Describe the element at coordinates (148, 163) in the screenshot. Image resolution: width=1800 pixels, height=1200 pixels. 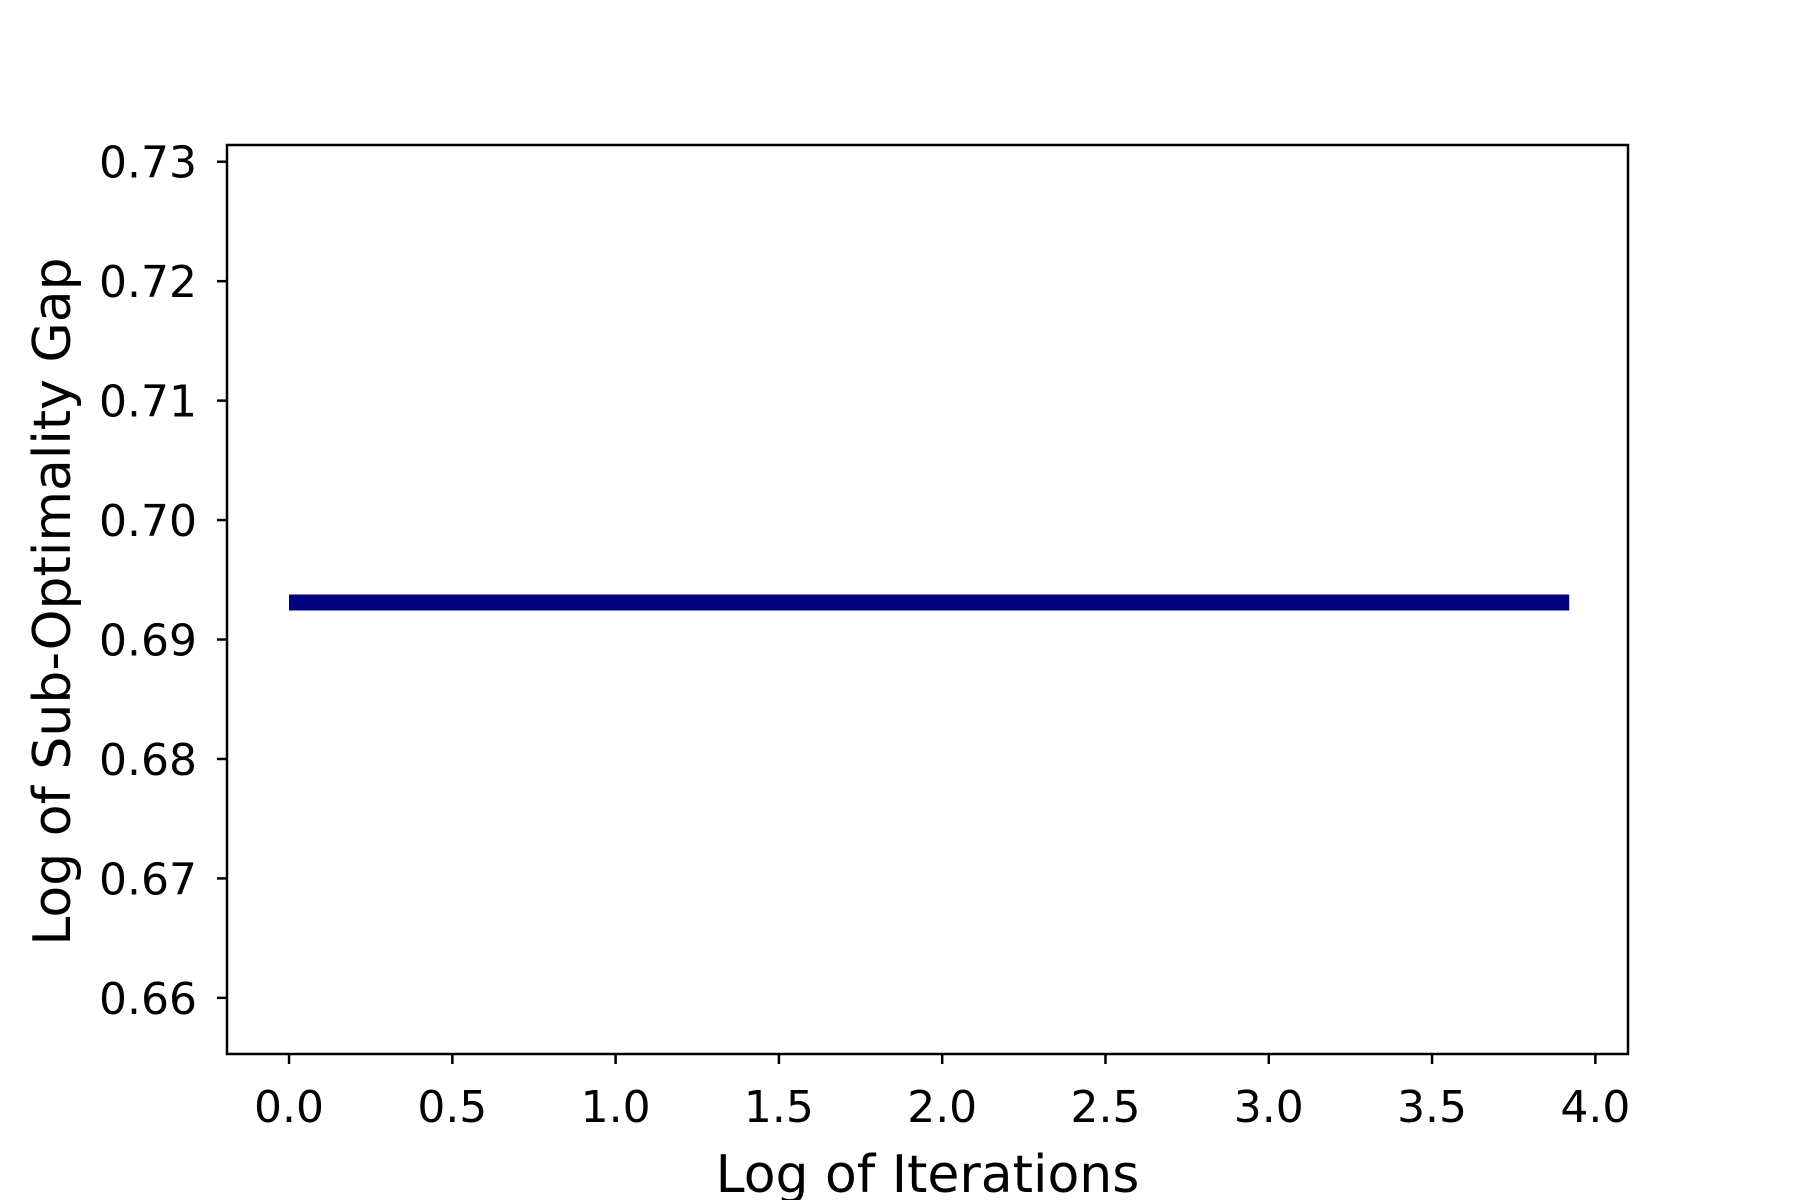
I see `y-tick-label: 0.73` at that location.